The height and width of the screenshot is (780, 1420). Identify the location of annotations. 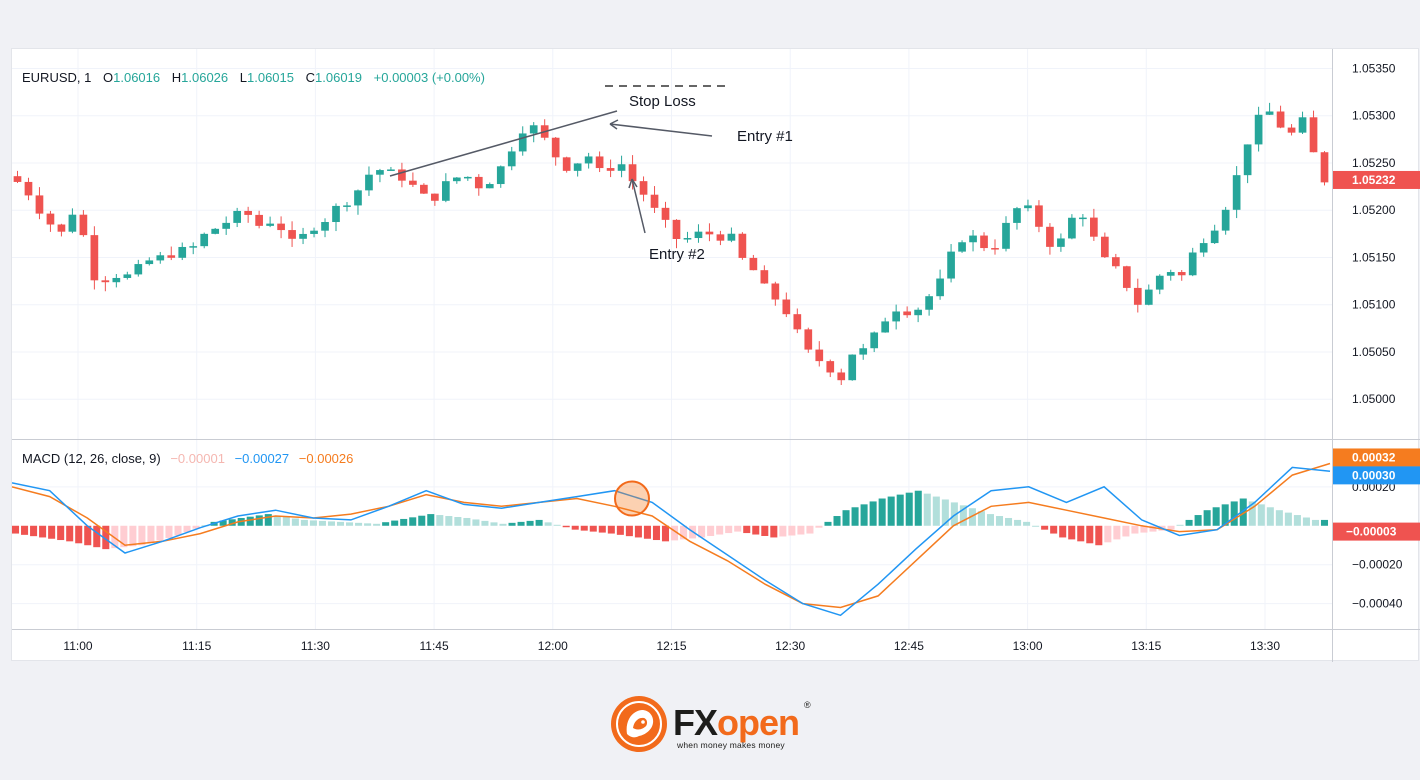
(557, 159).